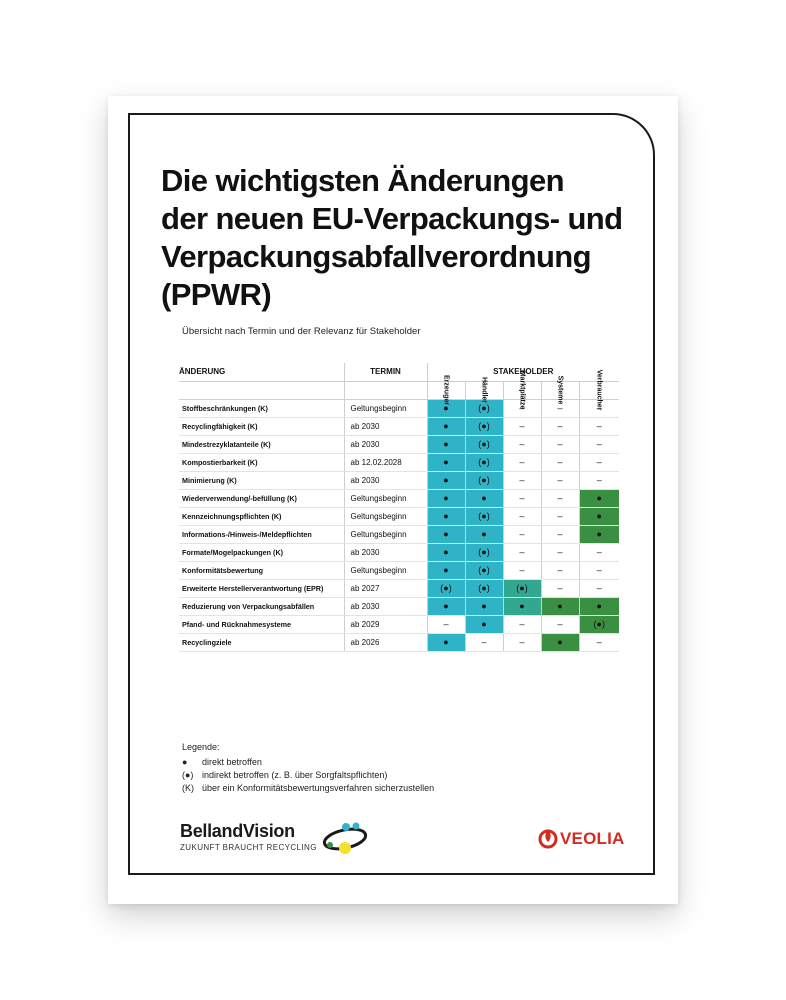 This screenshot has height=1000, width=786. What do you see at coordinates (261, 444) in the screenshot?
I see `change-cell: Mindestrezyklatanteile (K)` at bounding box center [261, 444].